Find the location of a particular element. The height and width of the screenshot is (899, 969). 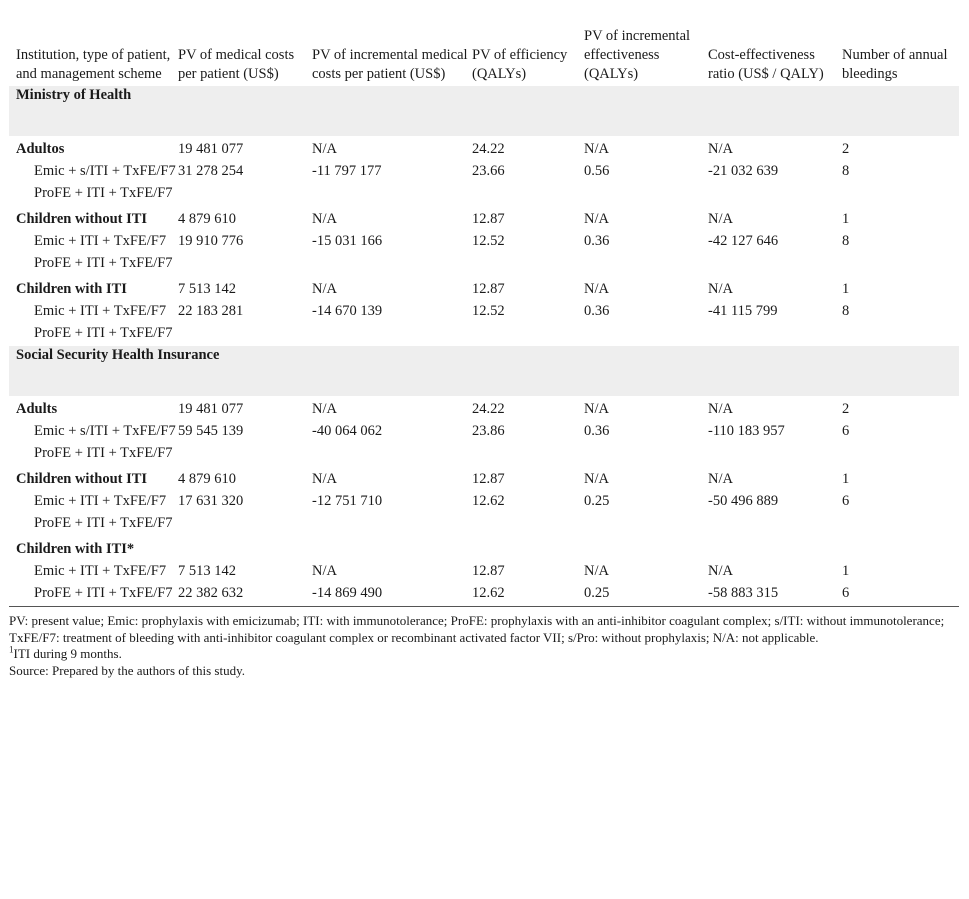

value-cell: 22 382 632 is located at coordinates (211, 593).